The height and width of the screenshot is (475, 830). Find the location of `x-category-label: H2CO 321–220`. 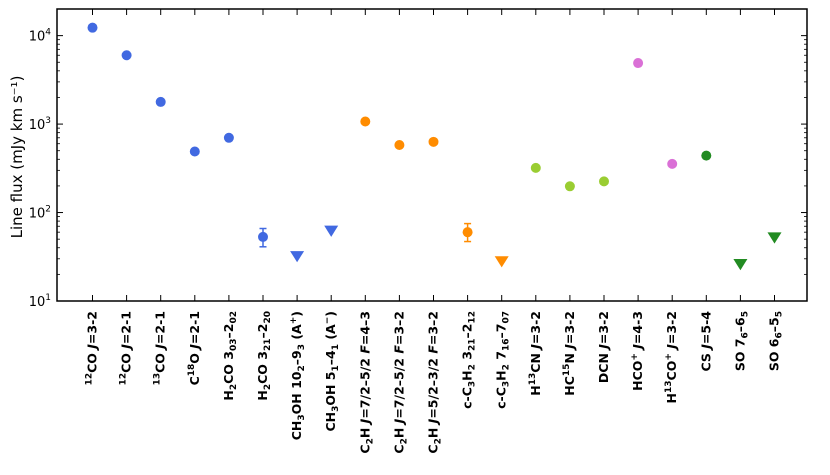

x-category-label: H2CO 321–220 is located at coordinates (264, 356).